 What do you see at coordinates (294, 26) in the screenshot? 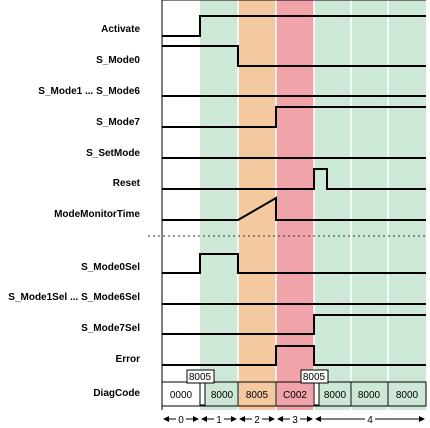
I see `wave-activate` at bounding box center [294, 26].